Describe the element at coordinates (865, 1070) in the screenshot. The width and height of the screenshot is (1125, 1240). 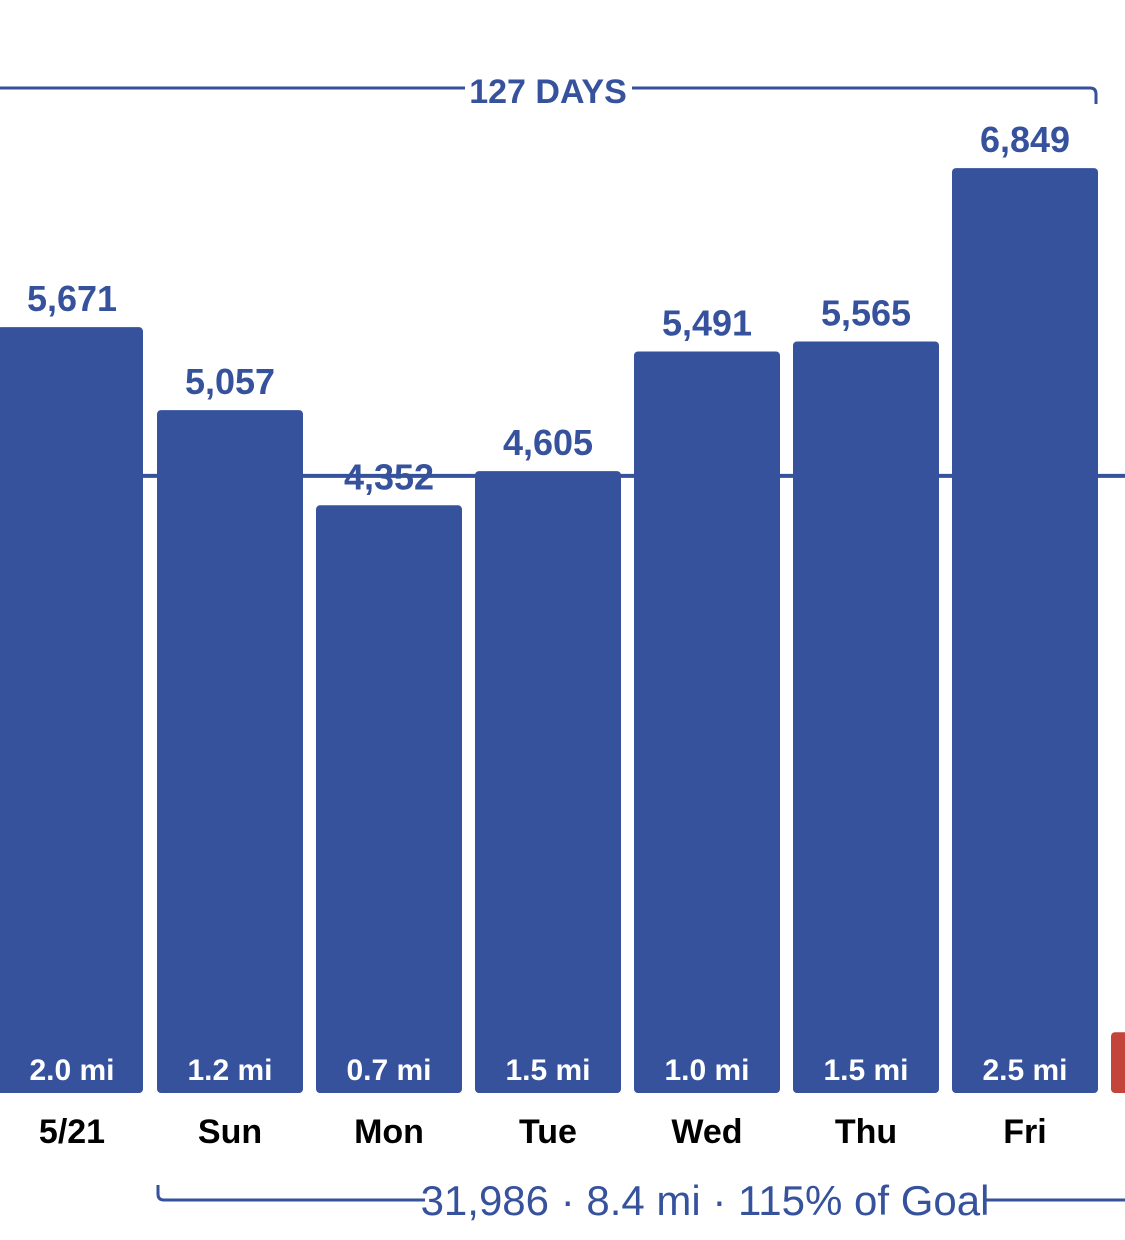
I see `distance-label-thu: 1.5 mi` at that location.